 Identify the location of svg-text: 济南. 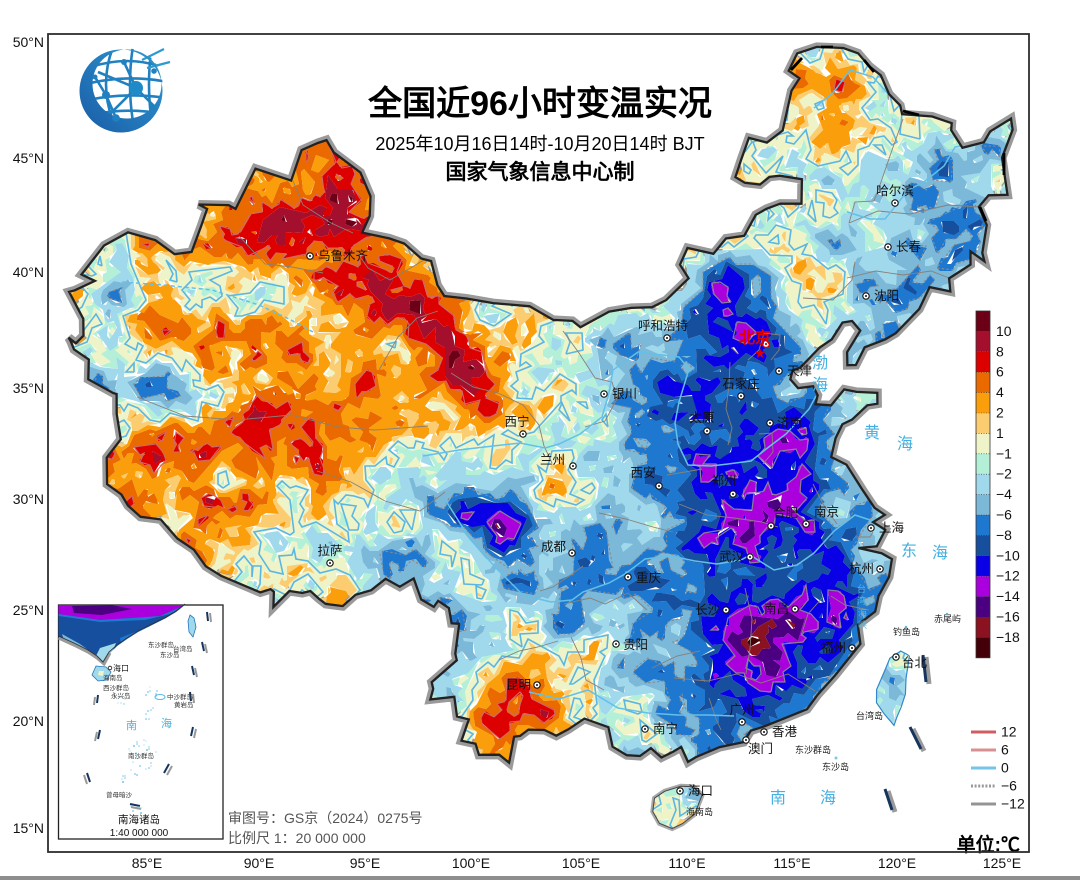
(789, 422).